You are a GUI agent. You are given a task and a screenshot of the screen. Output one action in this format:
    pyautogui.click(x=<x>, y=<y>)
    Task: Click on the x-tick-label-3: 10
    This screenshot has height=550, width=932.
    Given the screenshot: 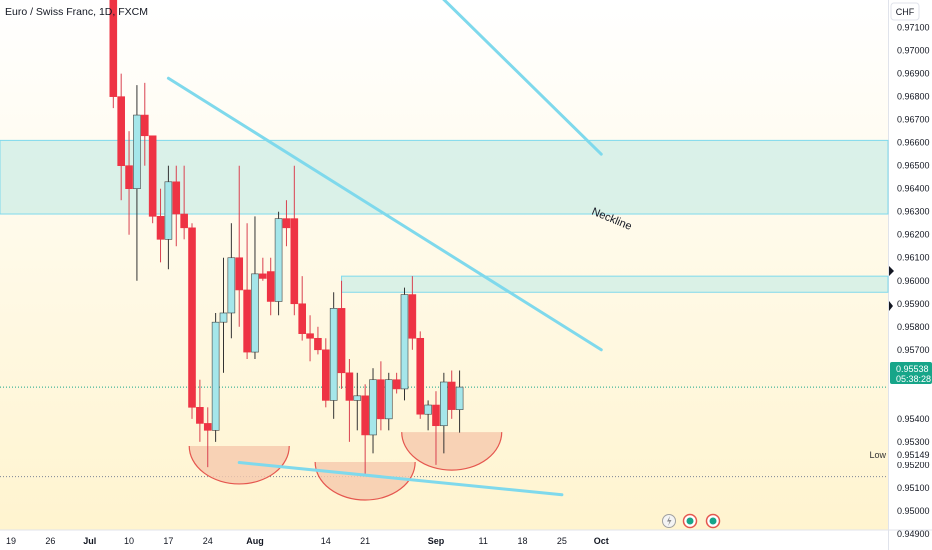 What is the action you would take?
    pyautogui.click(x=129, y=541)
    